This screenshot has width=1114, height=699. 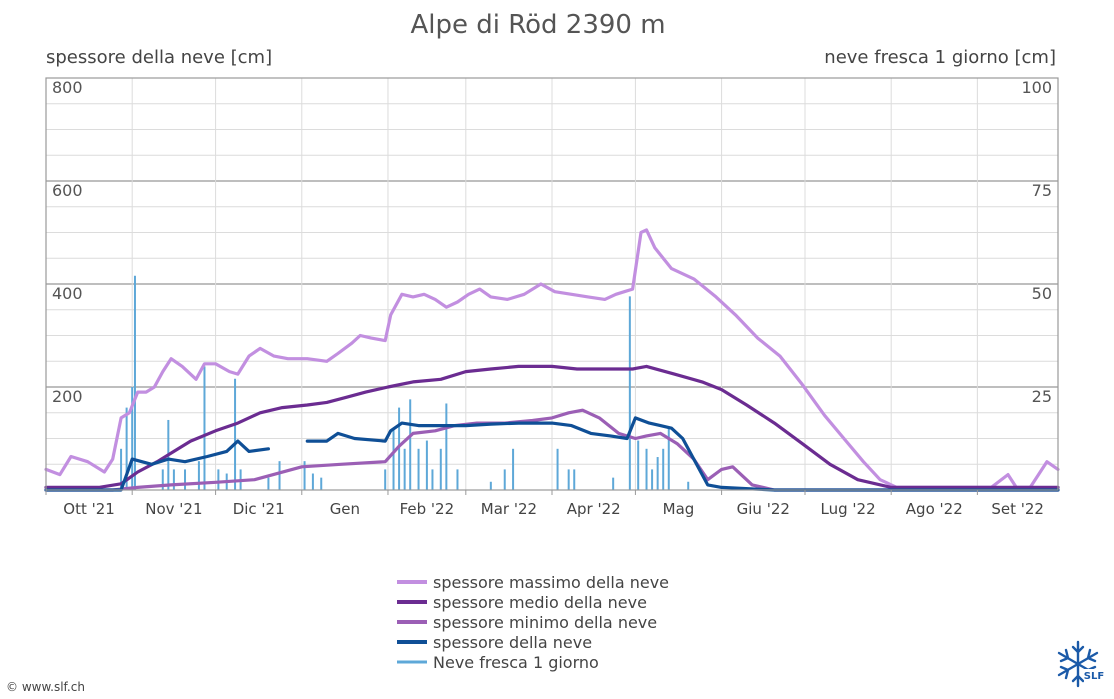 I want to click on x-tick-label: Giu '22, so click(x=763, y=509).